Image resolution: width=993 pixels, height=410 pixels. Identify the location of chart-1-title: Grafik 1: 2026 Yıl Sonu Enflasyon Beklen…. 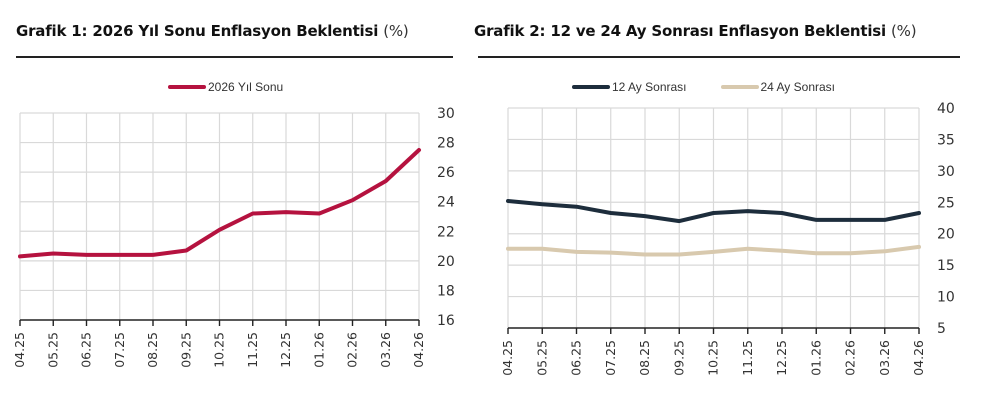
(212, 31).